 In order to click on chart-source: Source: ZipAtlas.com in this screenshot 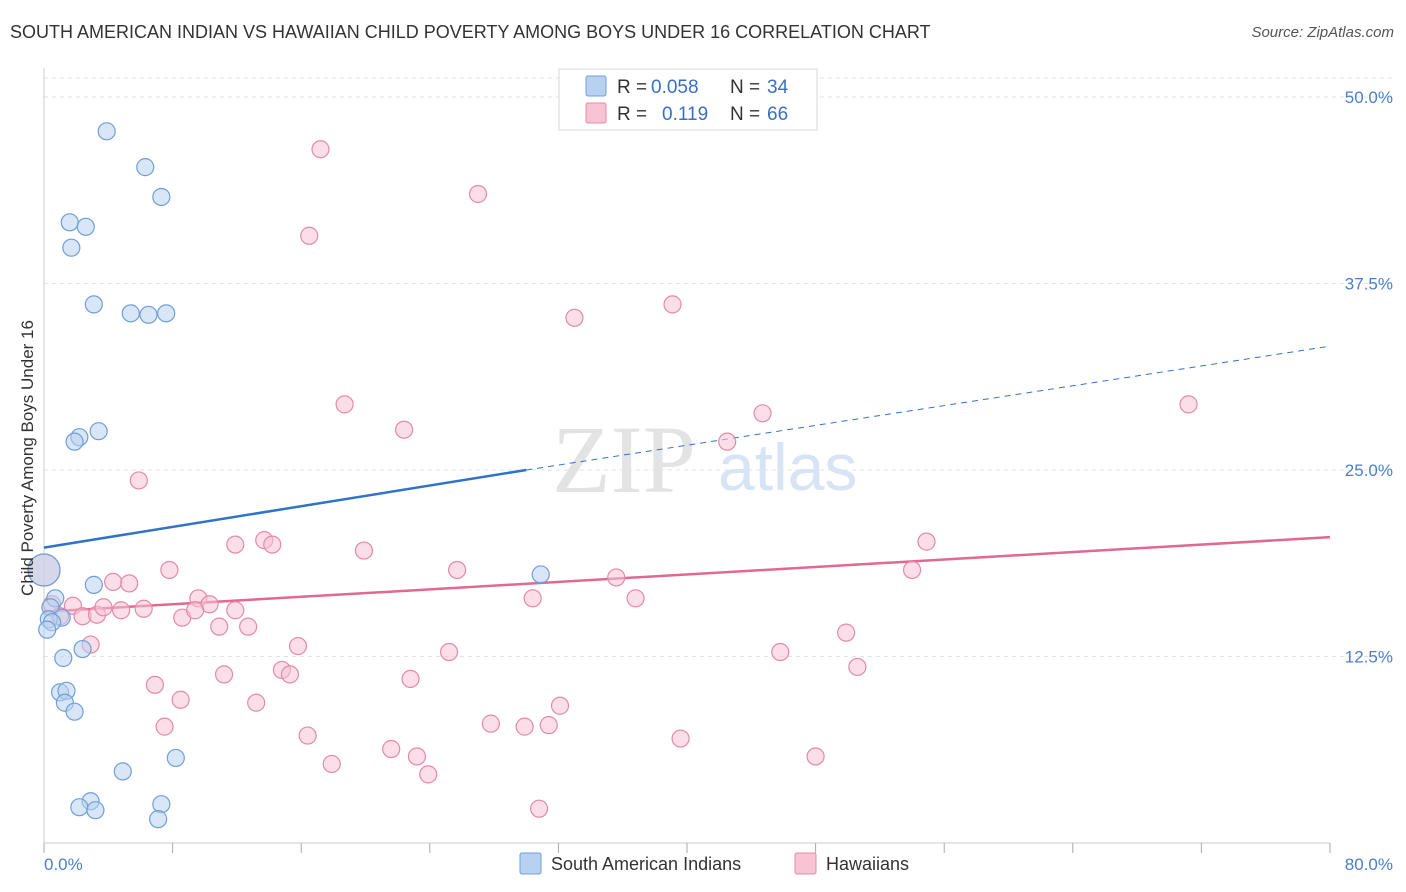, I will do `click(1322, 32)`.